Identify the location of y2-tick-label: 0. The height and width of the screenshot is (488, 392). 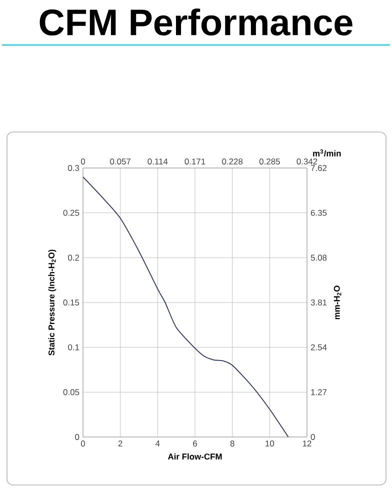
(312, 437).